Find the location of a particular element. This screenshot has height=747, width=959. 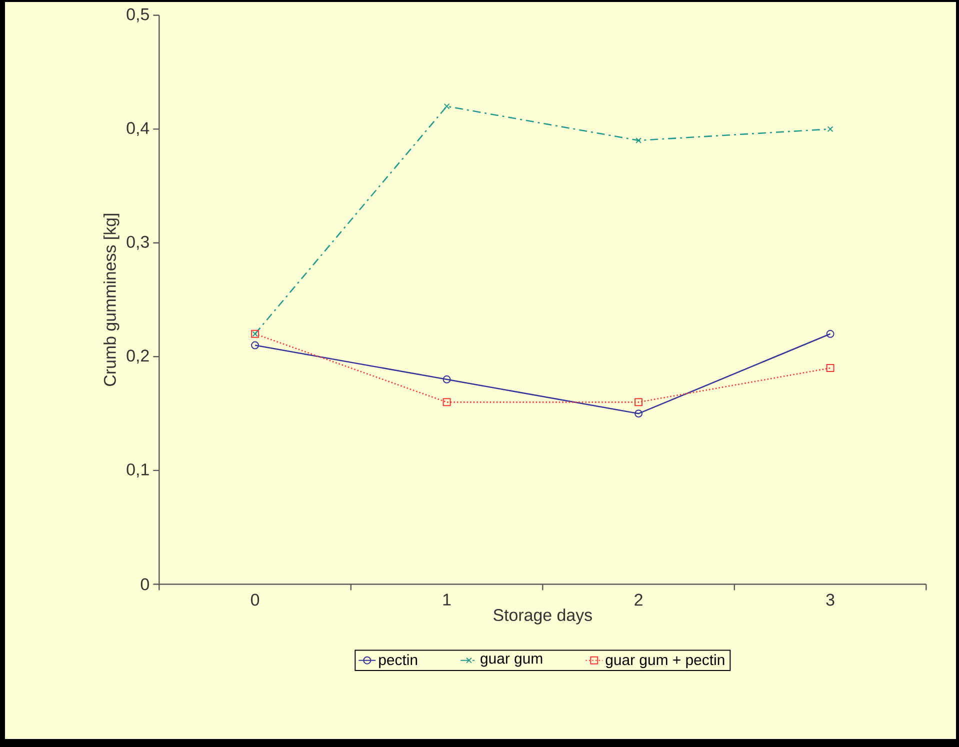

legend-label: pectin is located at coordinates (398, 661).